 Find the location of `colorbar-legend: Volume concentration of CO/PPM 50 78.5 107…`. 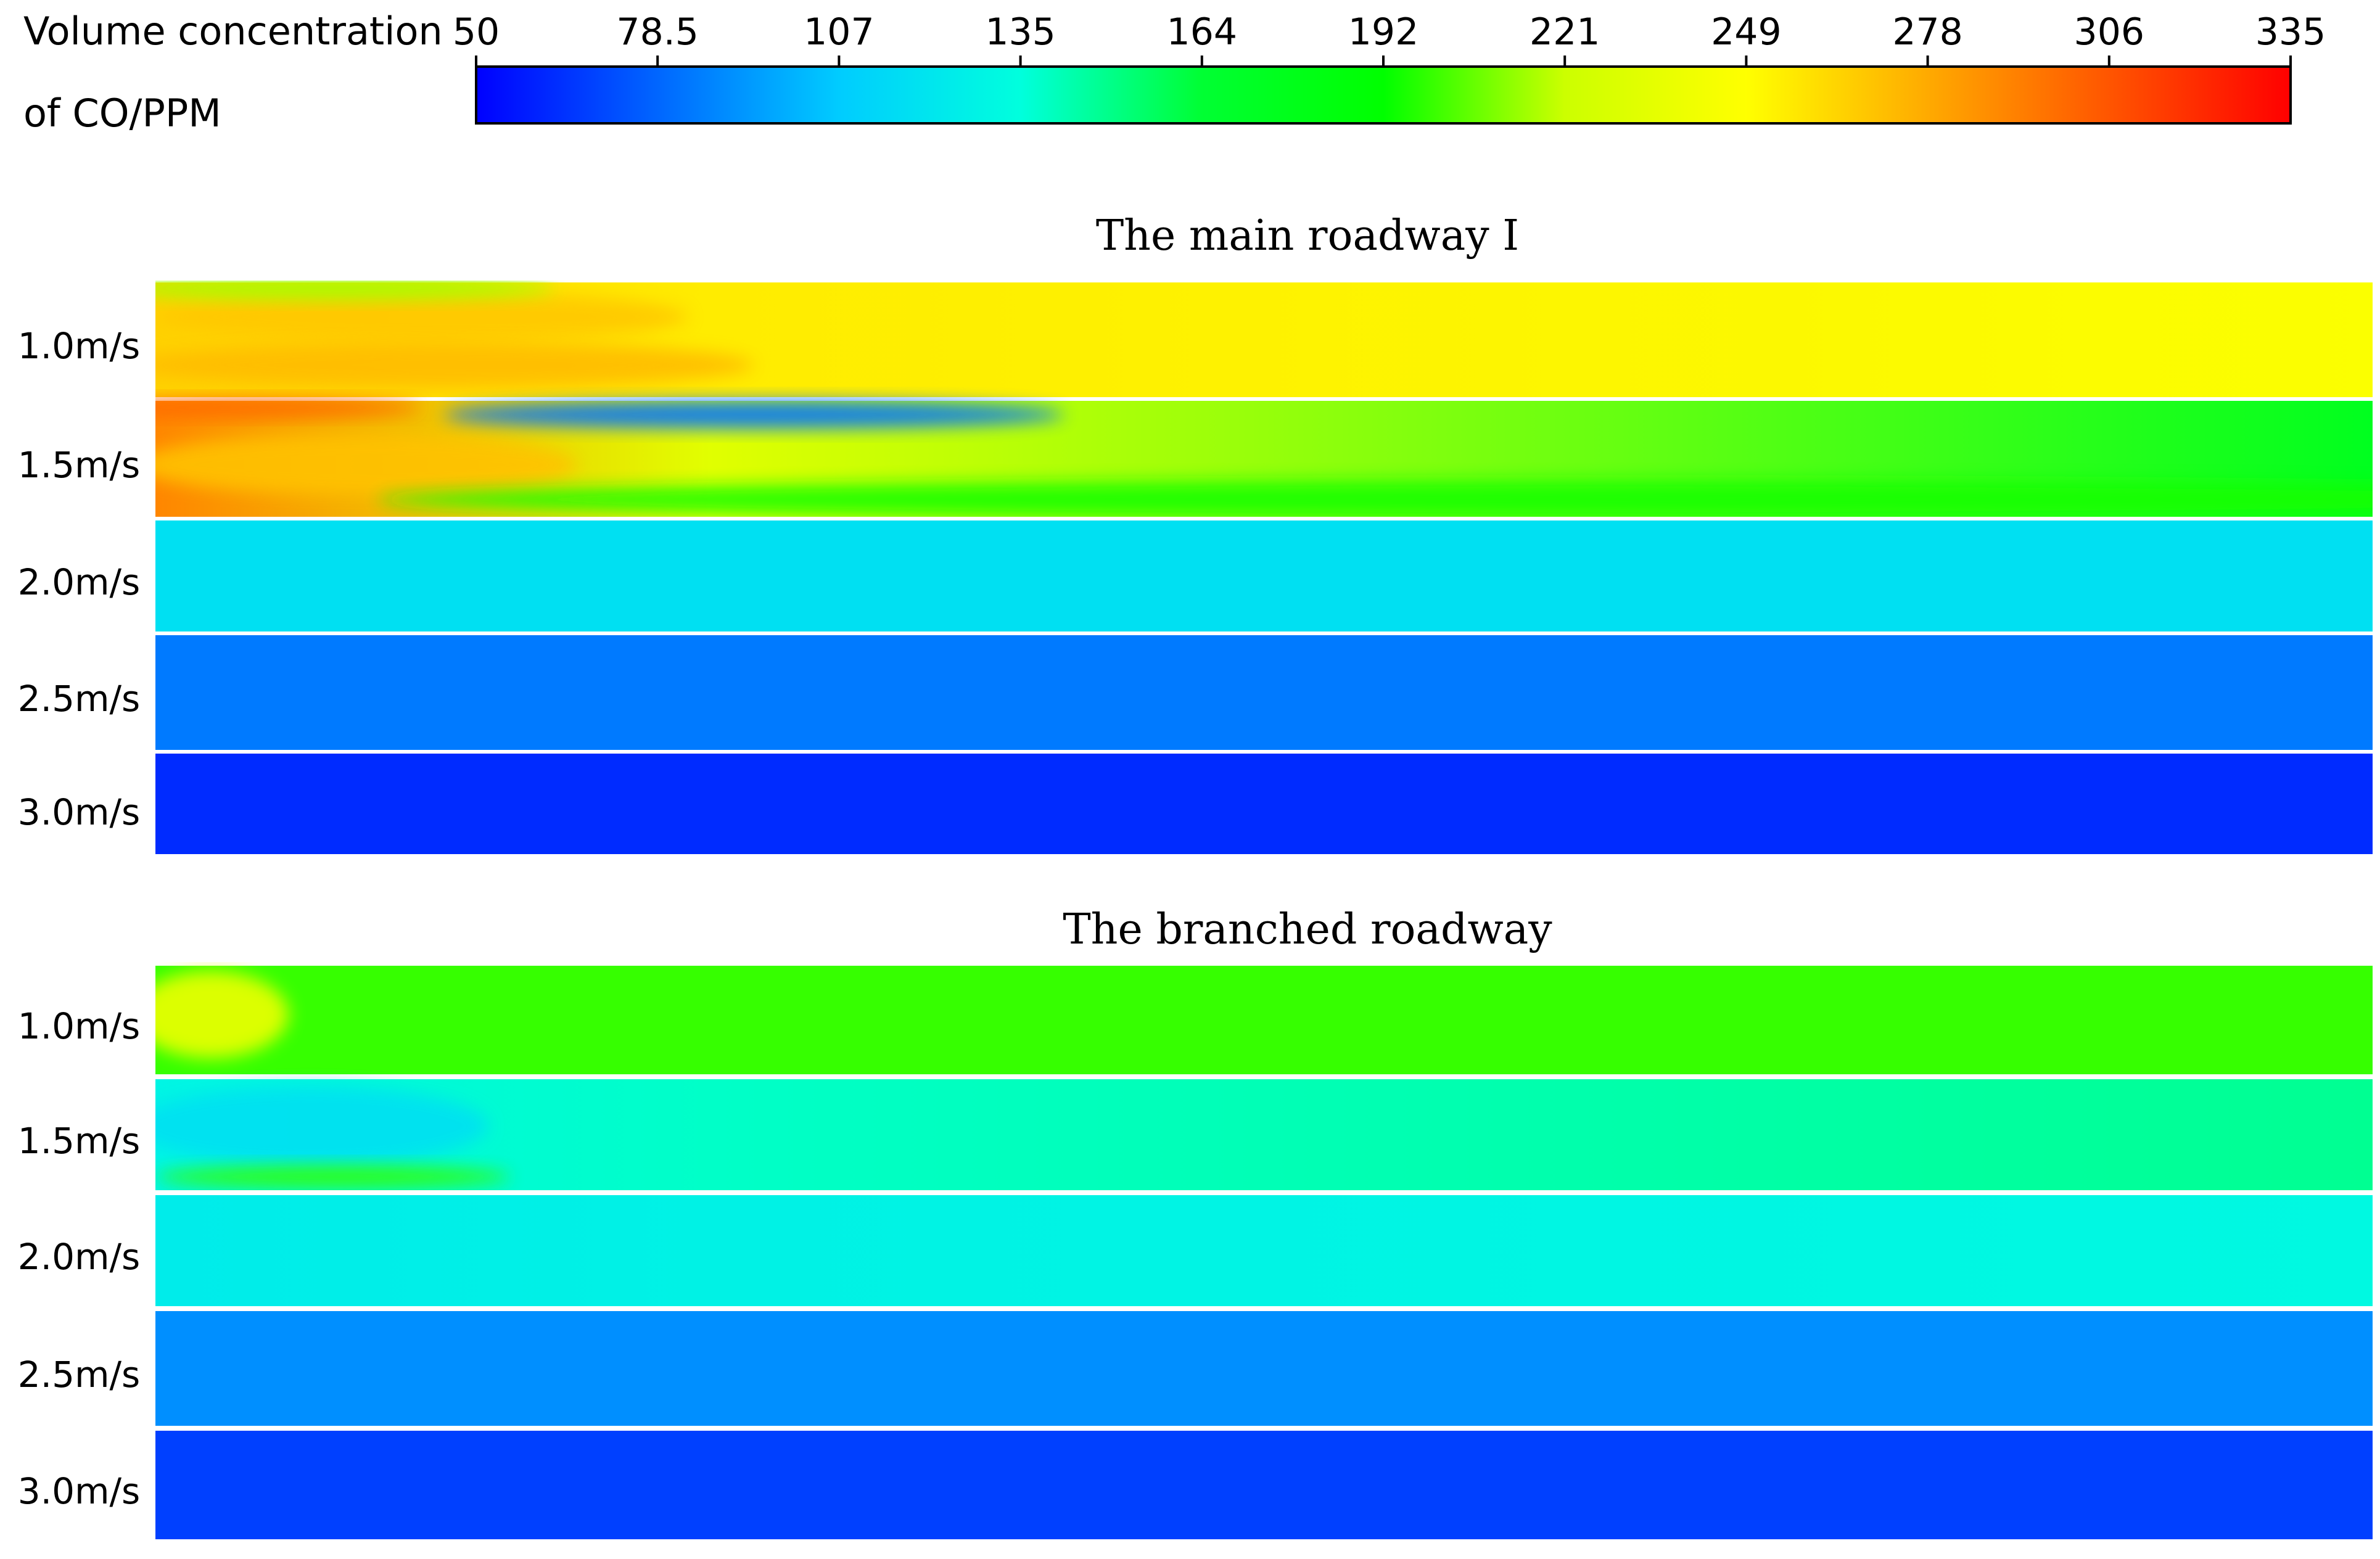

colorbar-legend: Volume concentration of CO/PPM 50 78.5 107… is located at coordinates (1174, 72).